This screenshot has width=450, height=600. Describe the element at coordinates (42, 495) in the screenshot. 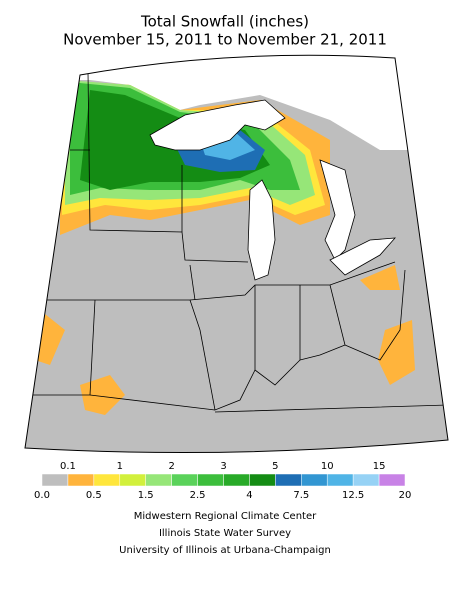

I see `legend-label: 0.0` at that location.